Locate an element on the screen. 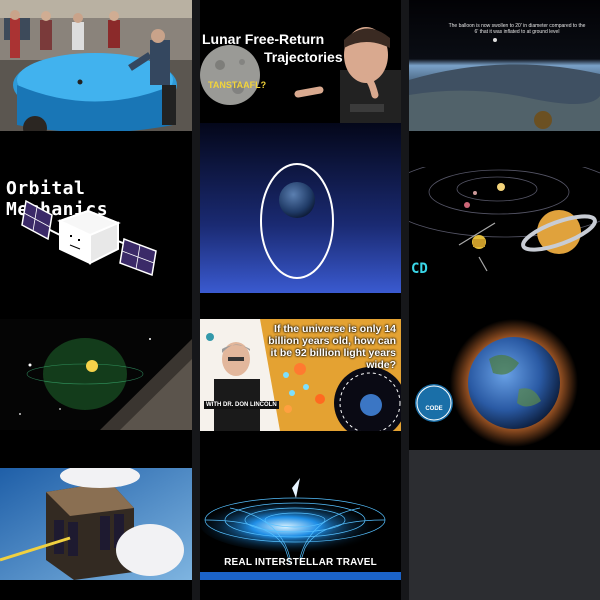  wormhole-illustration is located at coordinates (300, 524).